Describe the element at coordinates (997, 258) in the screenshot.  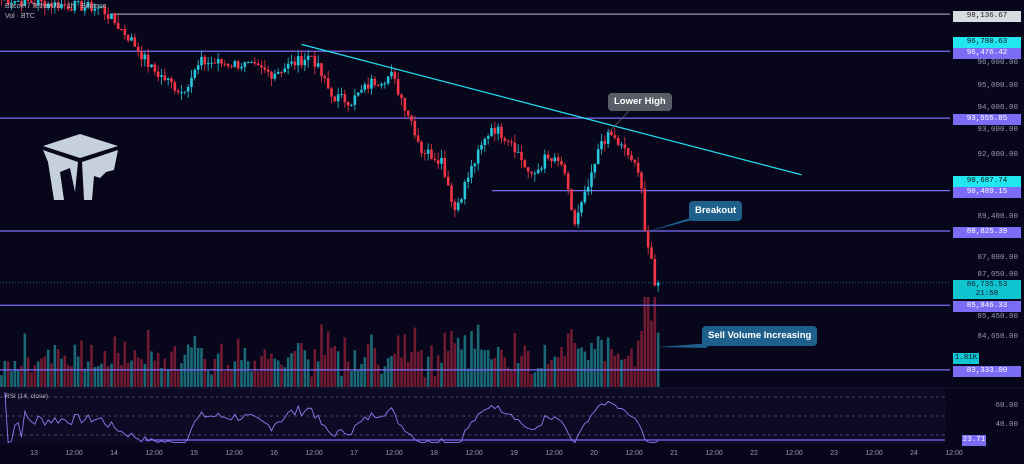
I see `price-tick: 87,800.00` at that location.